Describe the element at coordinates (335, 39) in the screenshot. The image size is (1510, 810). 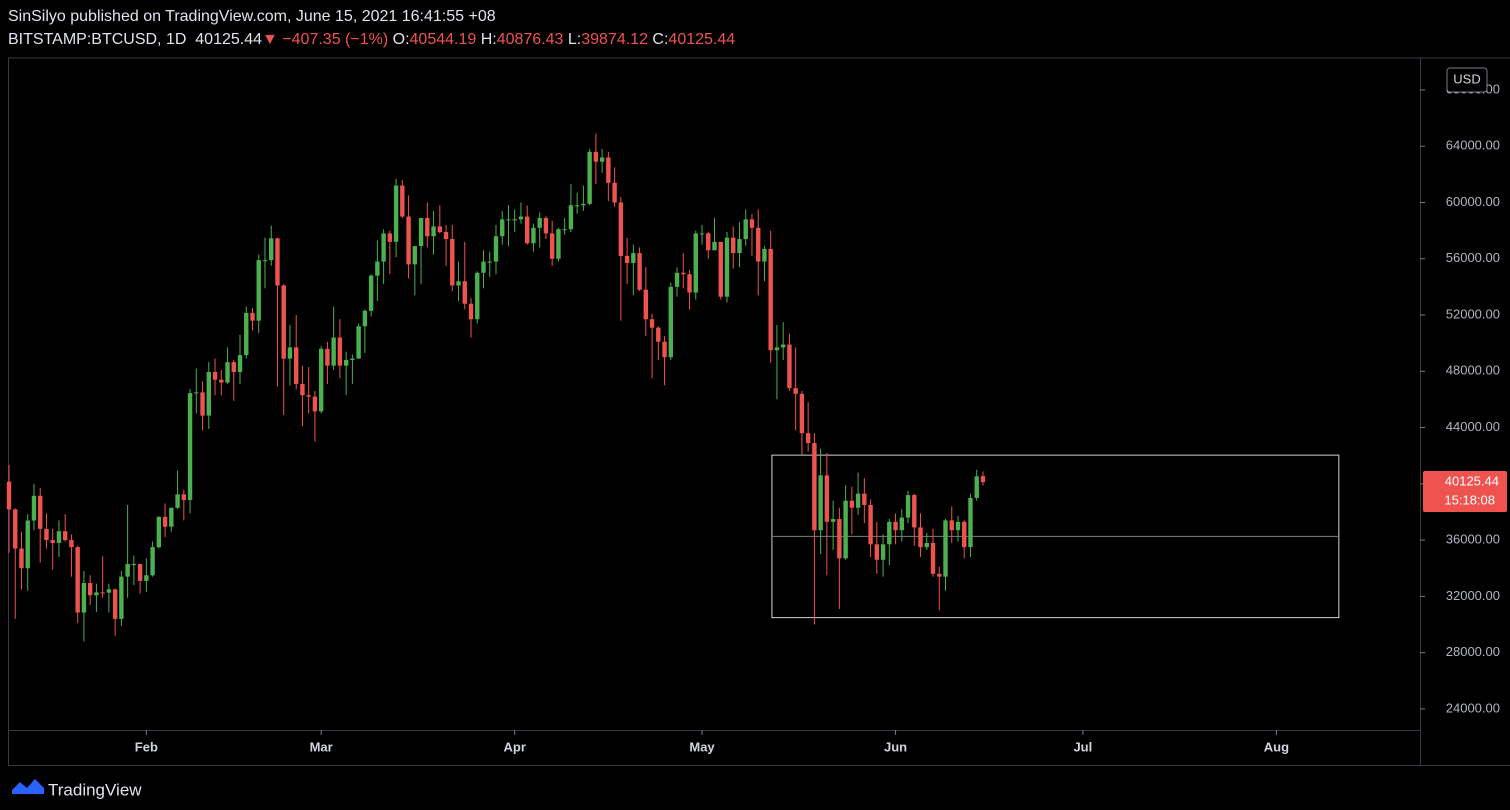
I see `price-change: −407.35 (−1%)` at that location.